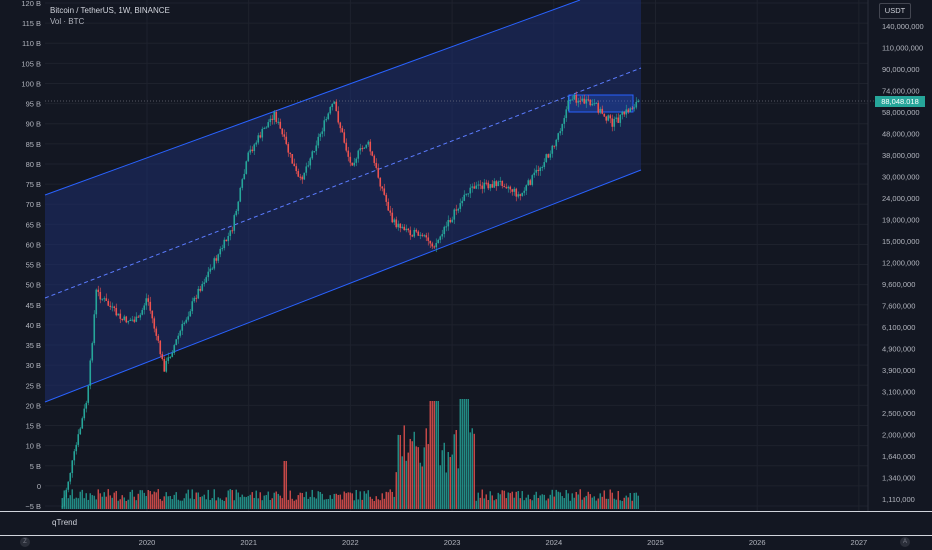  What do you see at coordinates (33, 184) in the screenshot?
I see `left-axis-label: 75 B` at bounding box center [33, 184].